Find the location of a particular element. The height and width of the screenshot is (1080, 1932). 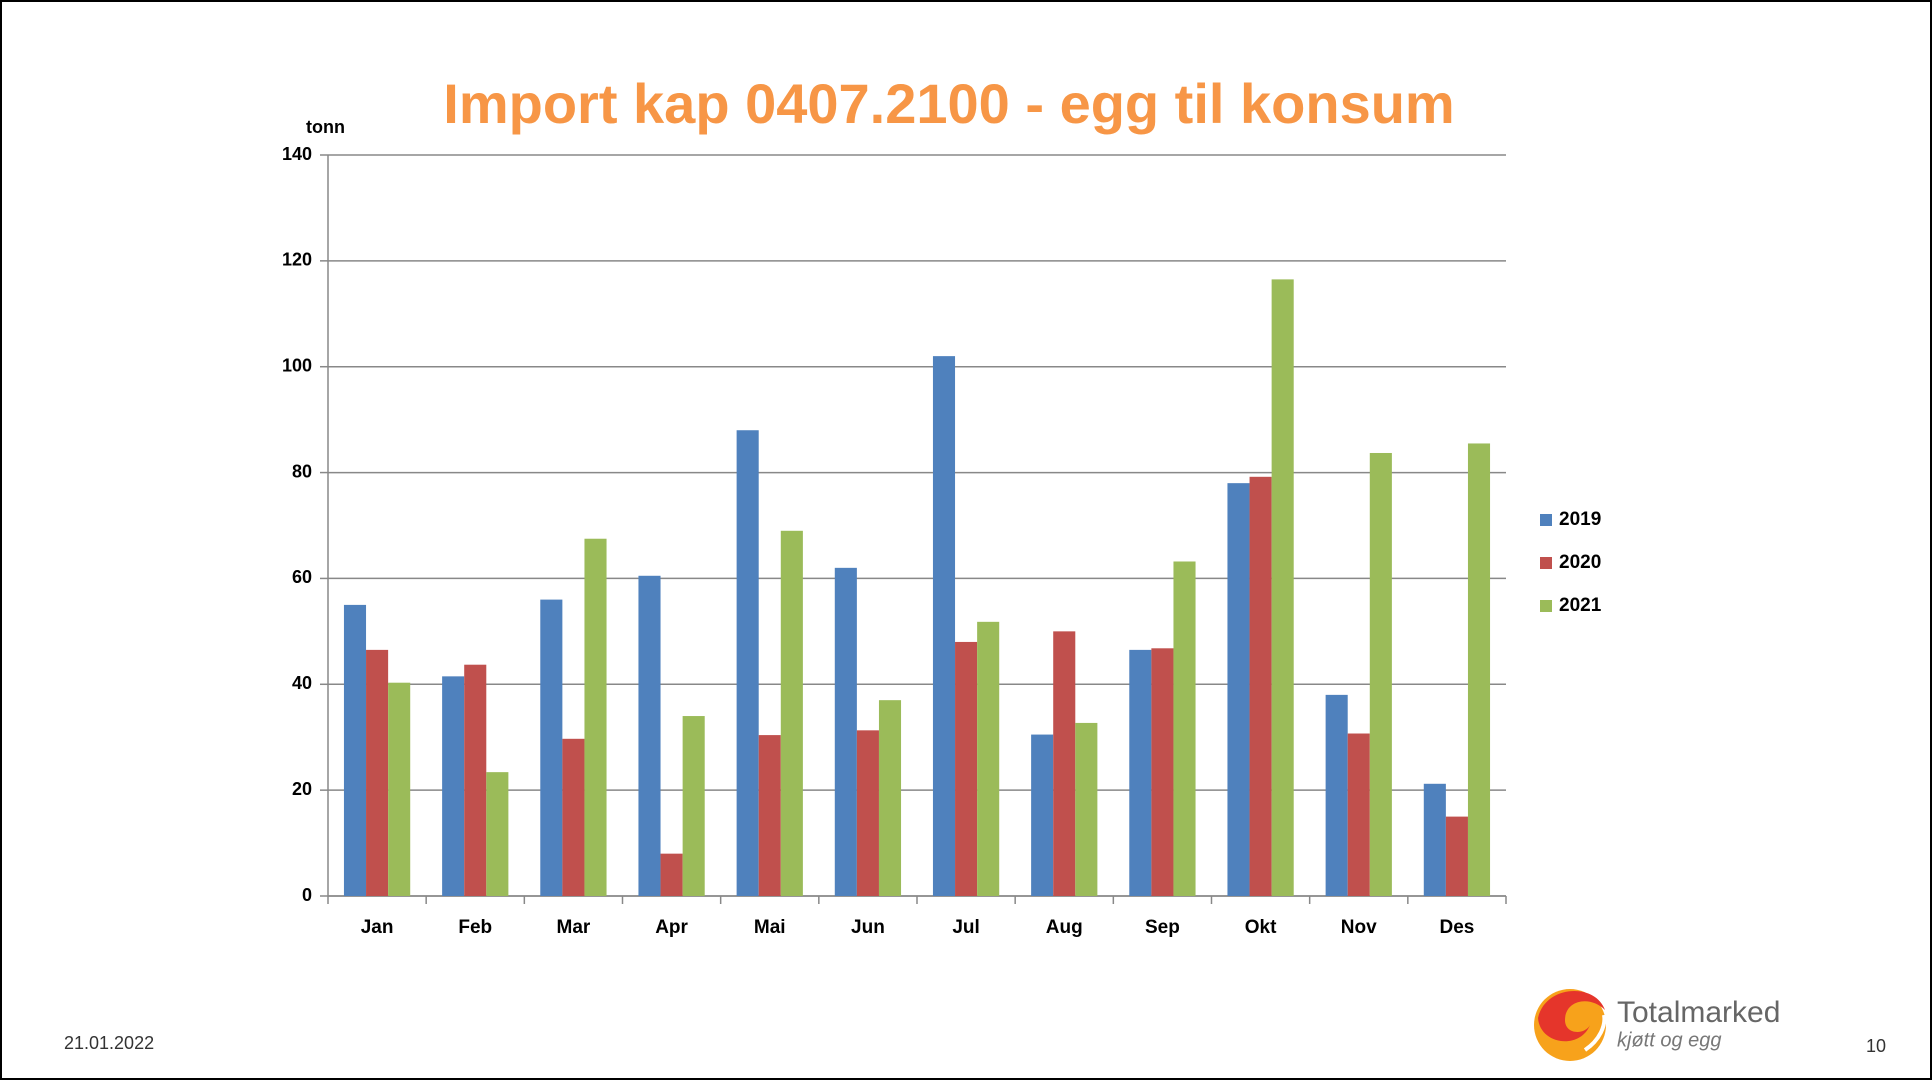

x-tick-label: Aug is located at coordinates (1064, 927).